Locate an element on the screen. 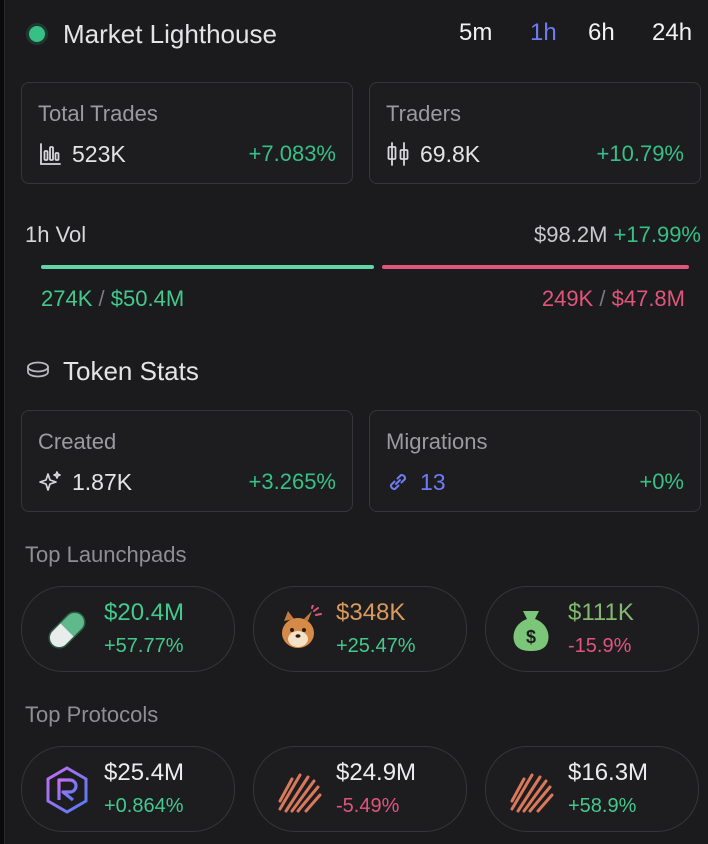 This screenshot has width=708, height=844. protocol-3-change: +58.9% is located at coordinates (602, 806).